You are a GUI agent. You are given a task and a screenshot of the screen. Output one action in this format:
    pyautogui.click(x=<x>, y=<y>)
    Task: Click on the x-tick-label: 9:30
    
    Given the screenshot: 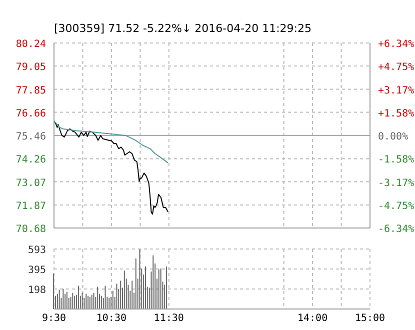 What is the action you would take?
    pyautogui.click(x=54, y=318)
    